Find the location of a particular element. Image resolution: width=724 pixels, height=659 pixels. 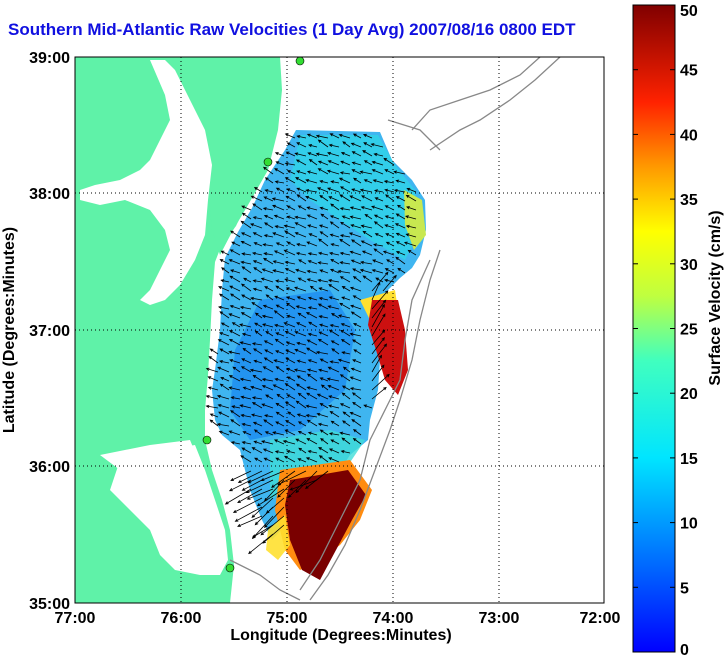

x-tick-label: 72:00 is located at coordinates (600, 618).